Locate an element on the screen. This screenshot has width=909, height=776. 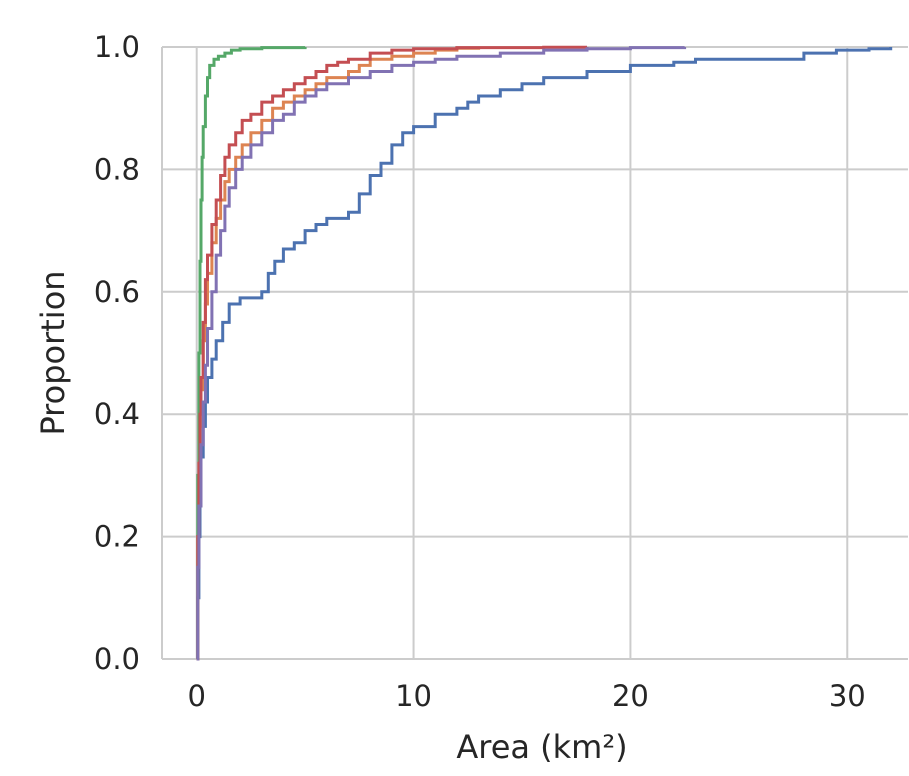
x-tick-label: 30 is located at coordinates (847, 696).